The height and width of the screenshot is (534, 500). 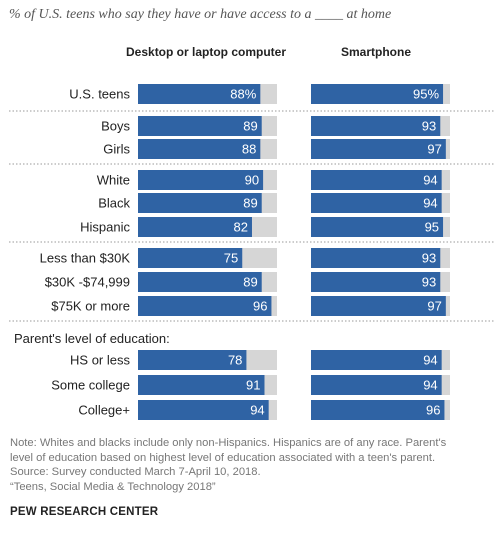 I want to click on education-section-heading: Parent's level of education:, so click(x=92, y=338).